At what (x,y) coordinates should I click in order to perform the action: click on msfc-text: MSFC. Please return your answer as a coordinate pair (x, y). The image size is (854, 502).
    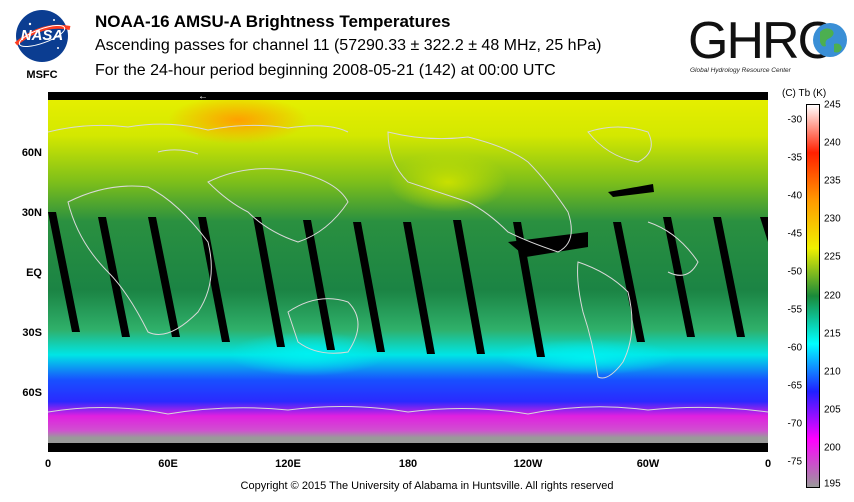
    Looking at the image, I should click on (41, 75).